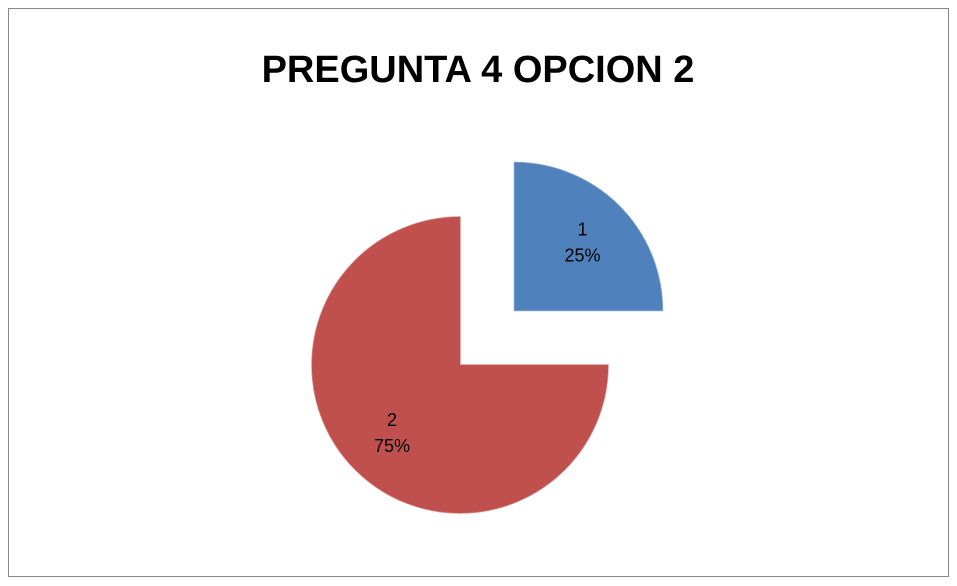 This screenshot has width=957, height=586. I want to click on slice-value-label: 75%, so click(392, 446).